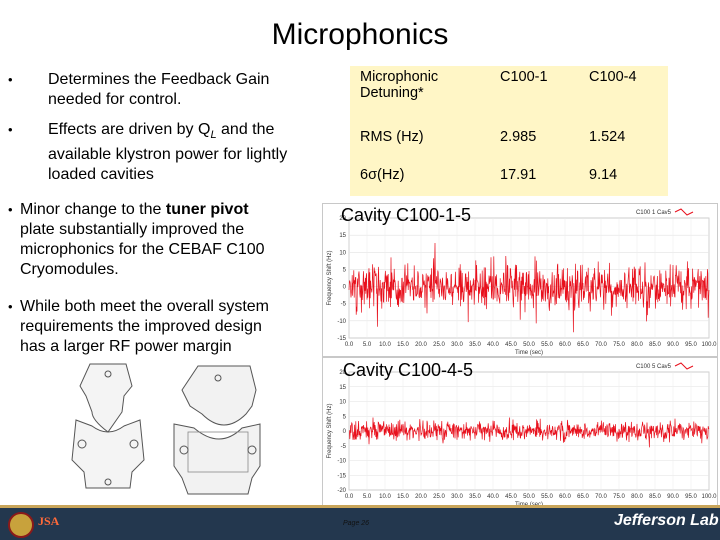 This screenshot has height=540, width=720. I want to click on table-cell: 17.91, so click(518, 175).